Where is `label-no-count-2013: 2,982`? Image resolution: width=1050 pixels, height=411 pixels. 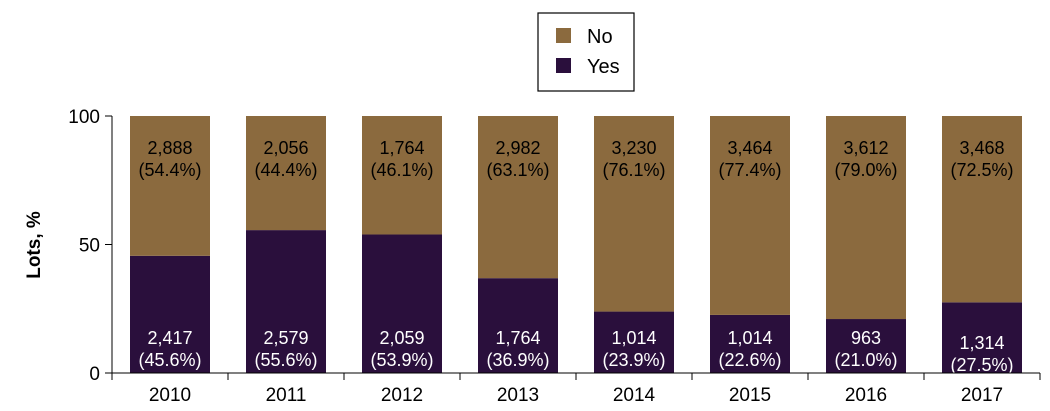 label-no-count-2013: 2,982 is located at coordinates (517, 148).